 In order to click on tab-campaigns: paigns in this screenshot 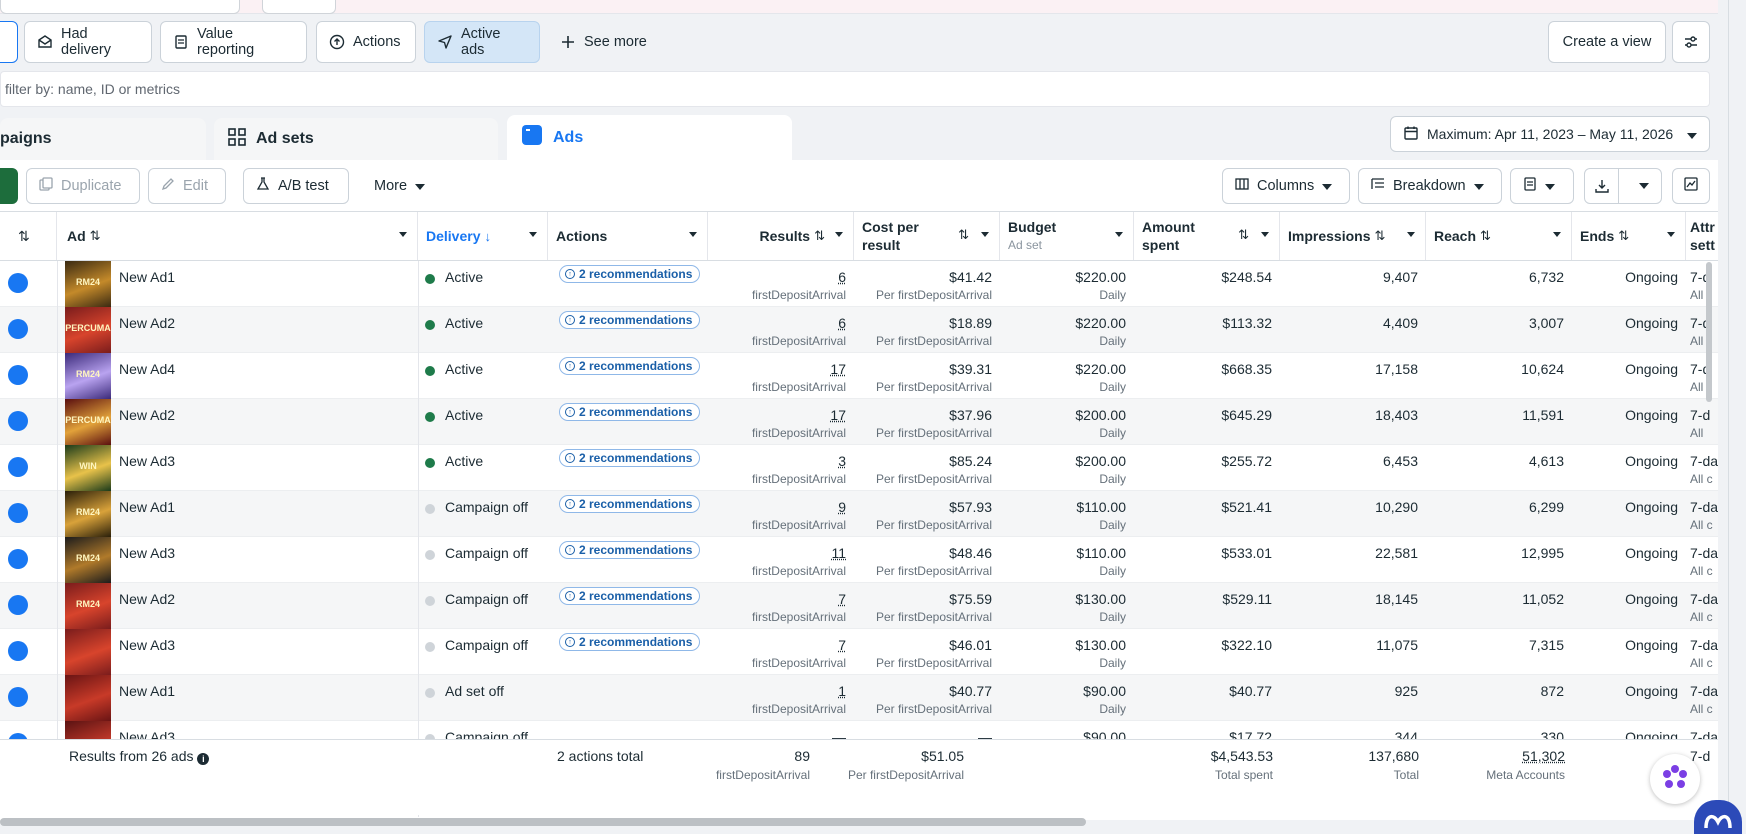, I will do `click(103, 139)`.